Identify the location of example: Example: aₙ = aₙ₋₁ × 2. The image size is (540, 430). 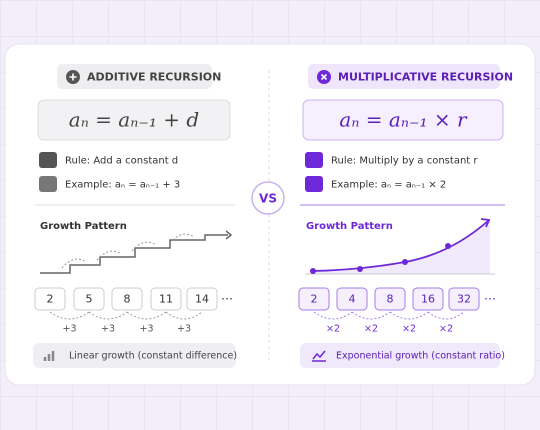
(388, 185).